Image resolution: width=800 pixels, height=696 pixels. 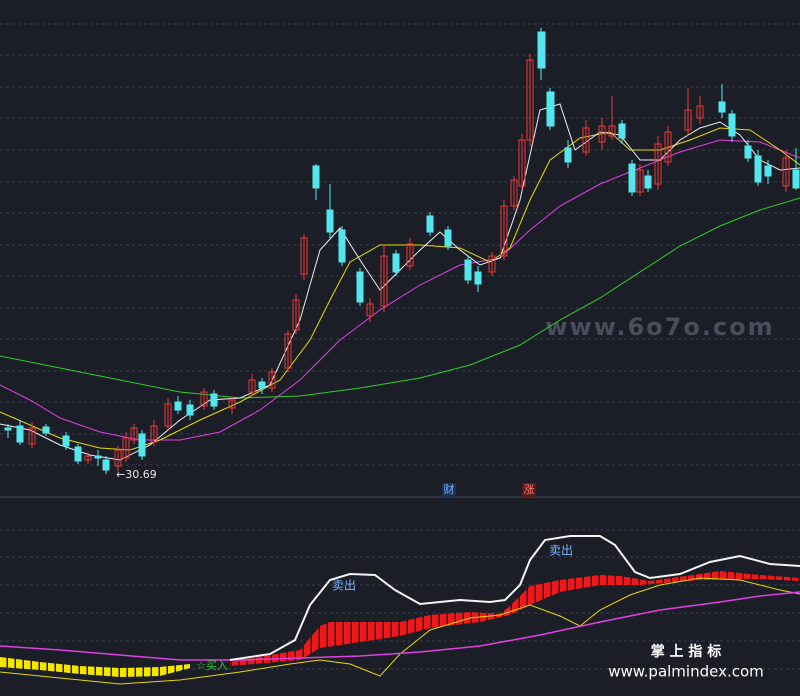 What do you see at coordinates (212, 665) in the screenshot?
I see `buy-signal: ☆买入` at bounding box center [212, 665].